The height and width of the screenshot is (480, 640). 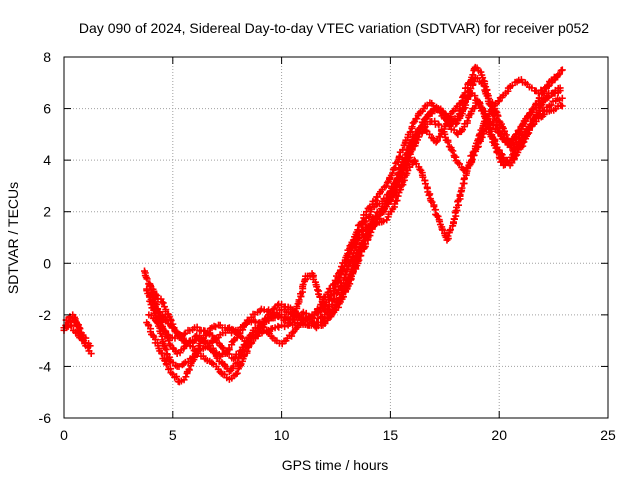 What do you see at coordinates (173, 435) in the screenshot?
I see `x-tick-label: 5` at bounding box center [173, 435].